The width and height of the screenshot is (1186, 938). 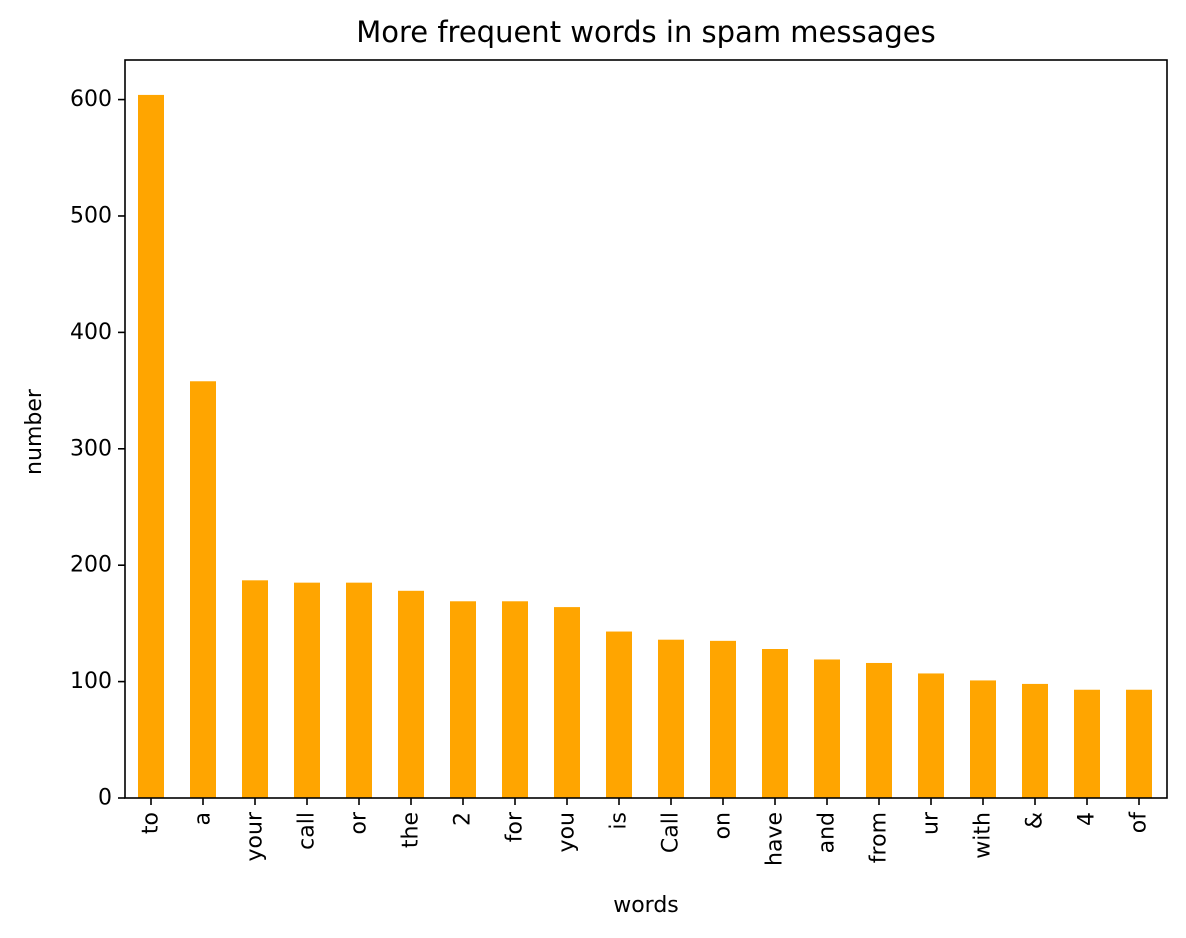 I want to click on x-tick-label: your, so click(x=255, y=836).